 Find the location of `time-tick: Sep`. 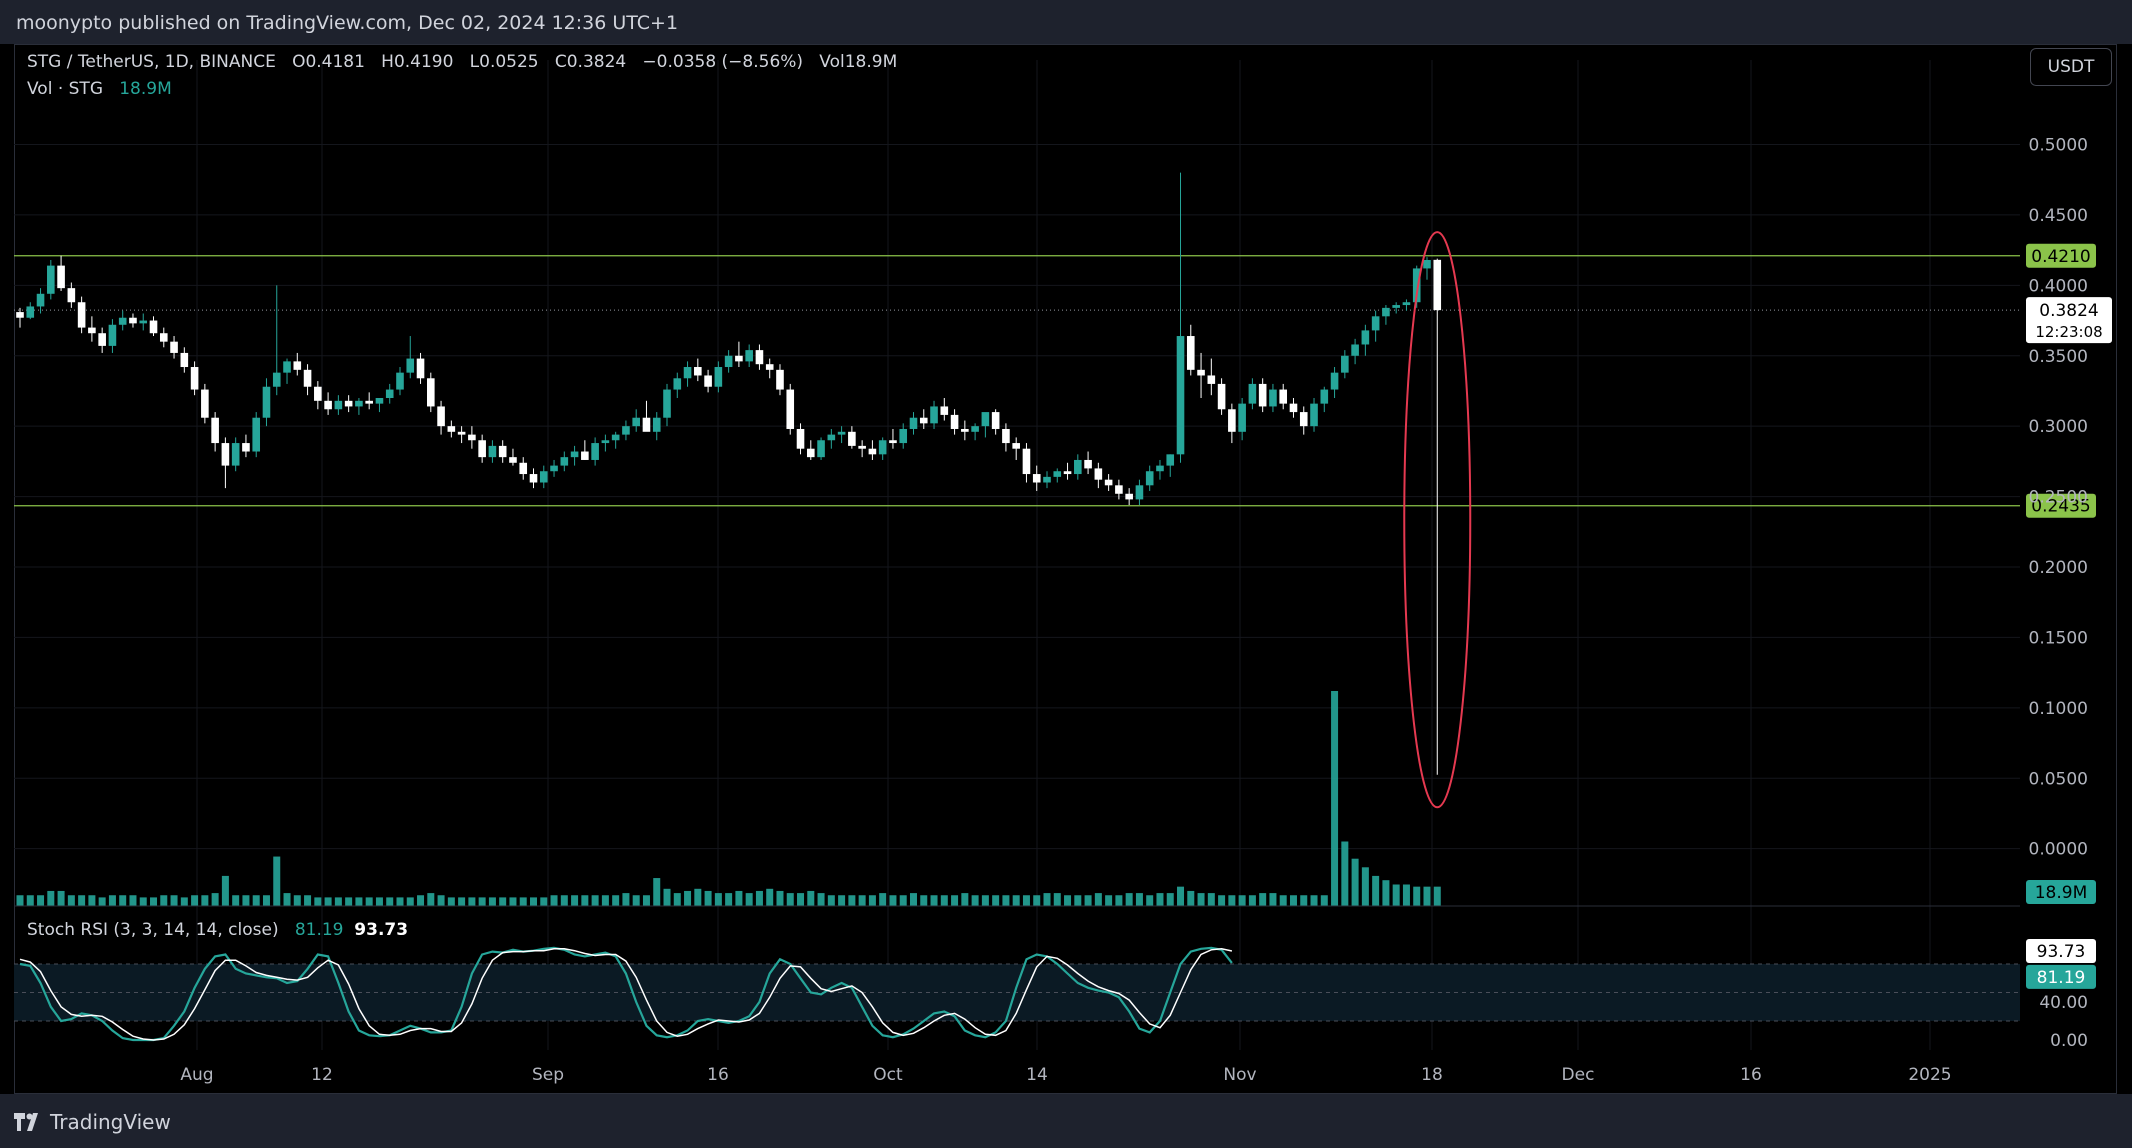

time-tick: Sep is located at coordinates (548, 1075).